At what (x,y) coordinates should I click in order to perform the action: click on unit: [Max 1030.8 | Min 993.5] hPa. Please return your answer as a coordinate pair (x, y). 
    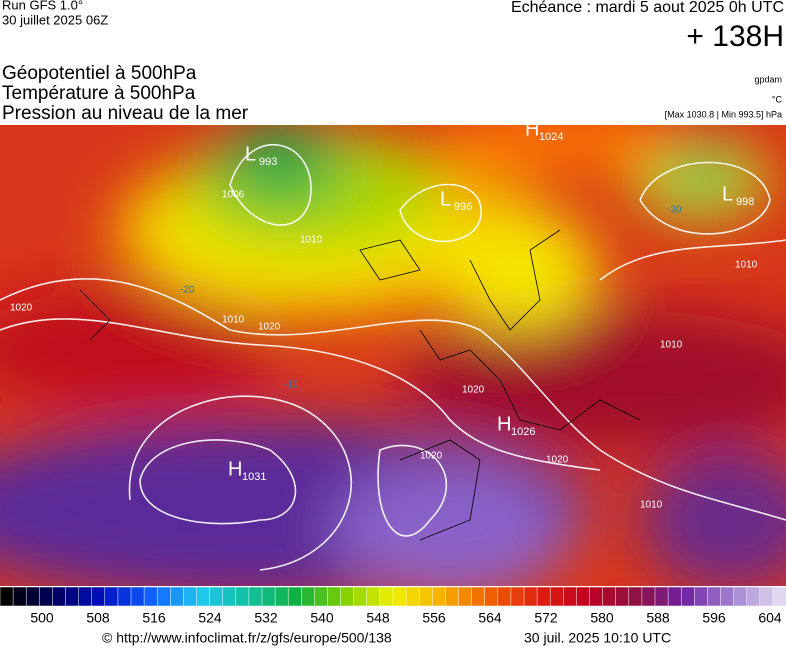
    Looking at the image, I should click on (723, 114).